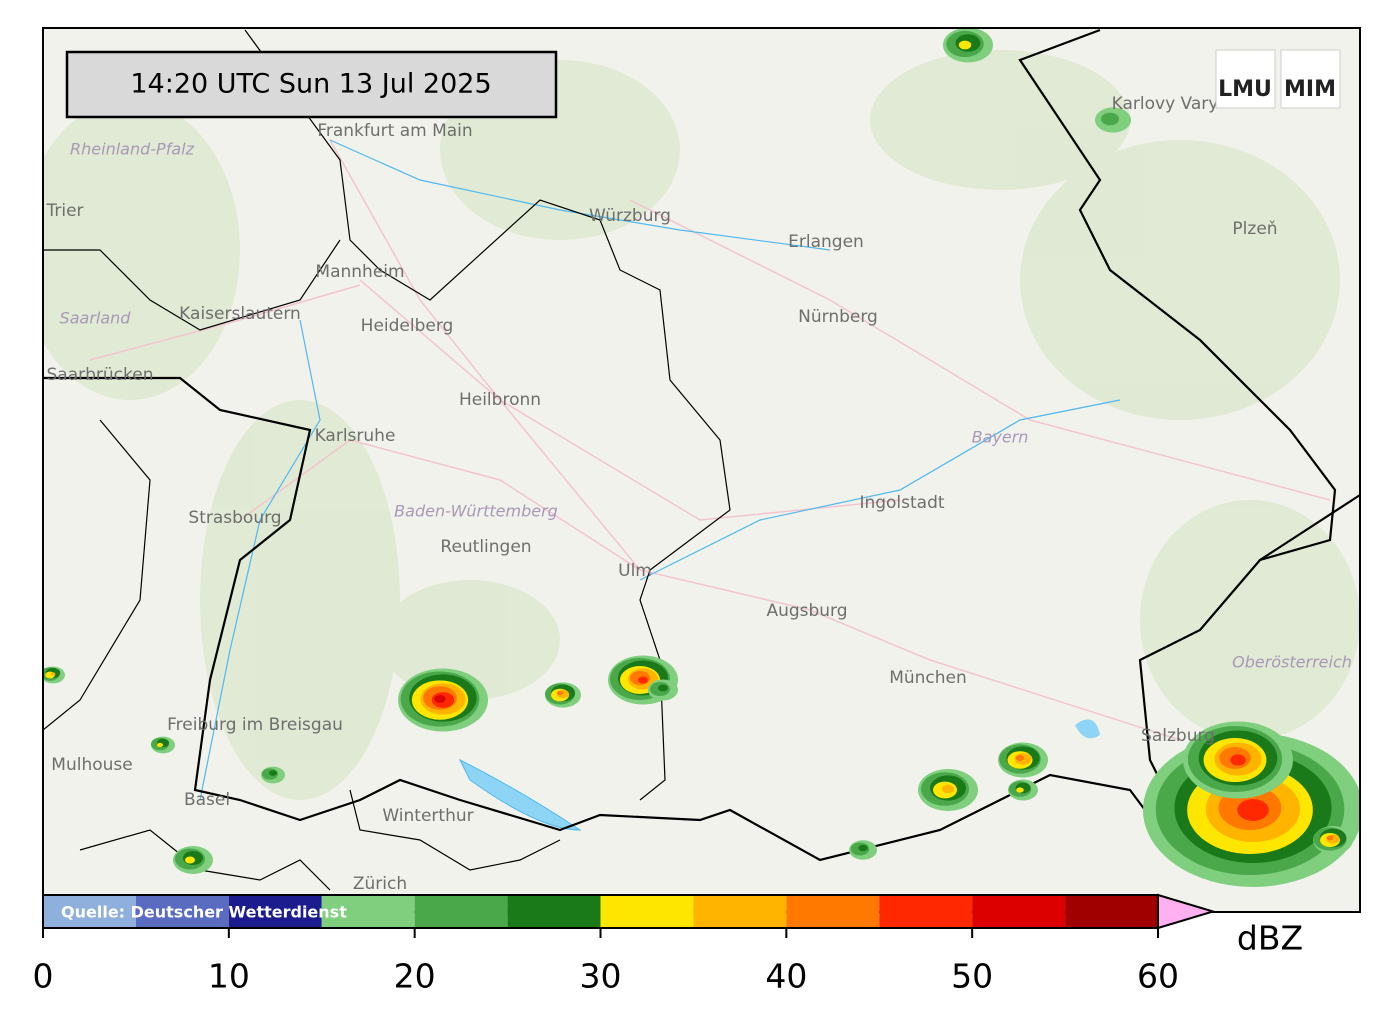  I want to click on city-label: München, so click(928, 678).